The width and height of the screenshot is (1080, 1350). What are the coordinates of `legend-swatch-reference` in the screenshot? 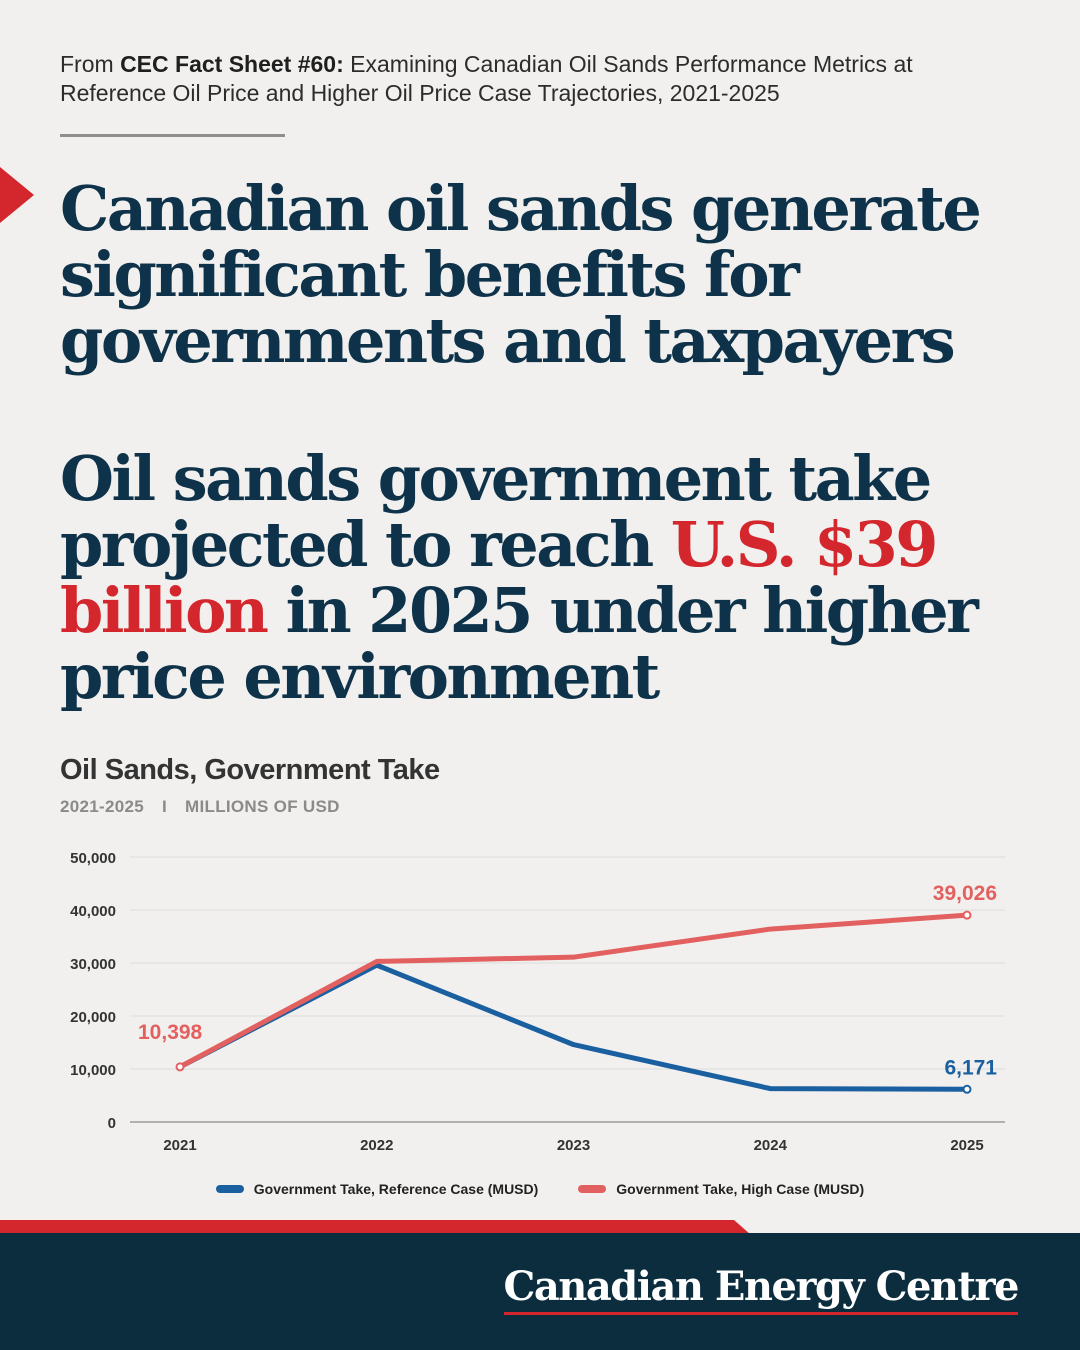 It's located at (229, 1189).